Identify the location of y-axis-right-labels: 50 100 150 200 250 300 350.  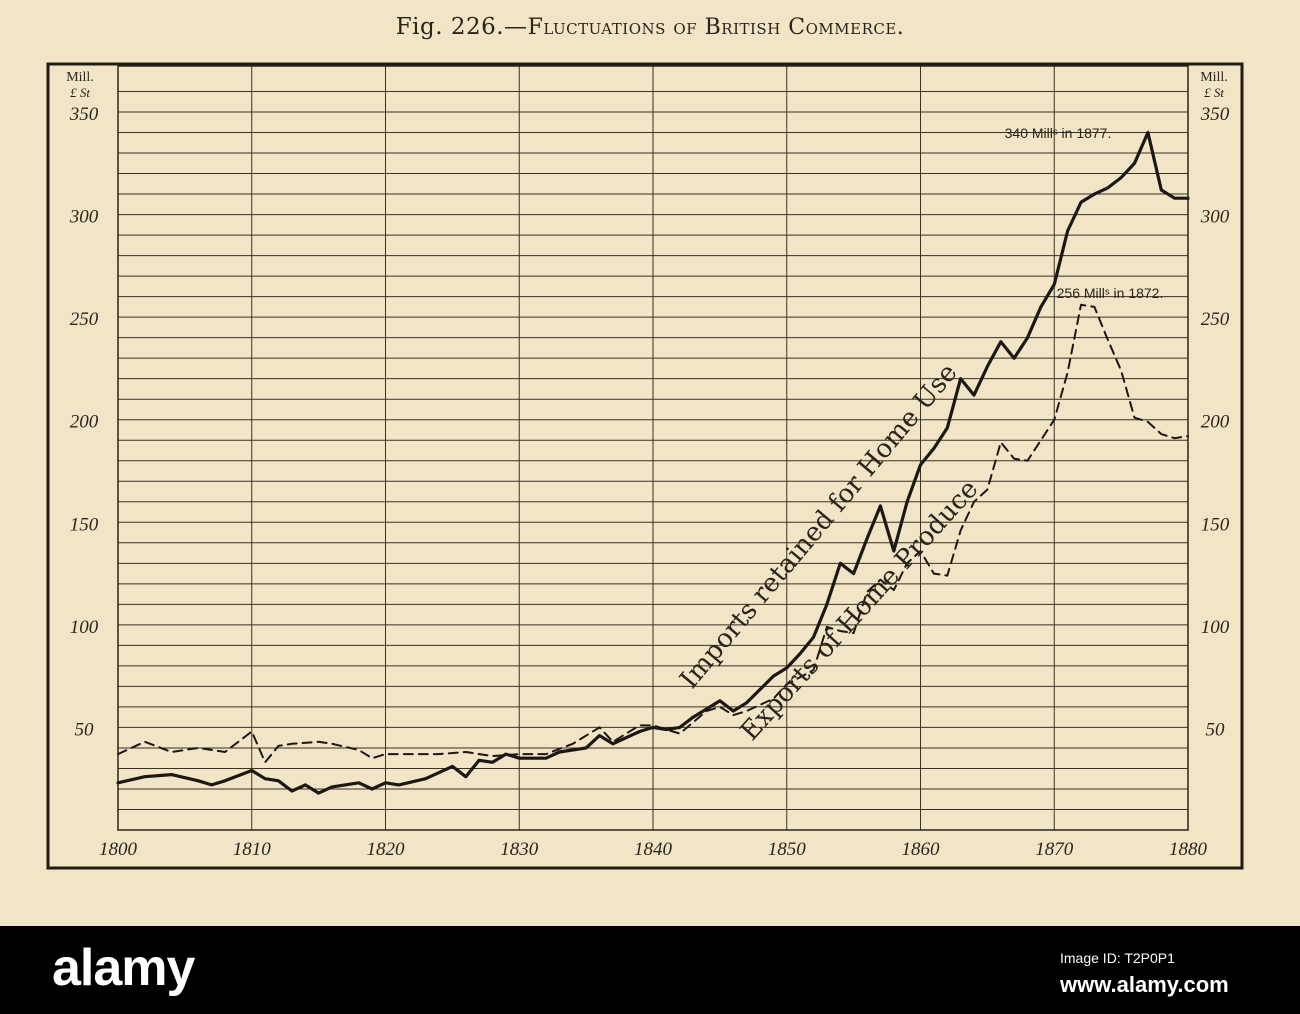
(1215, 422).